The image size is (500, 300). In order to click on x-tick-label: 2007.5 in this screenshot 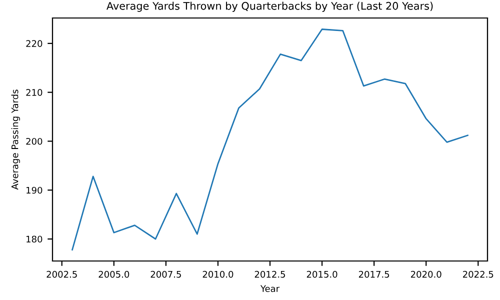, I will do `click(165, 274)`.